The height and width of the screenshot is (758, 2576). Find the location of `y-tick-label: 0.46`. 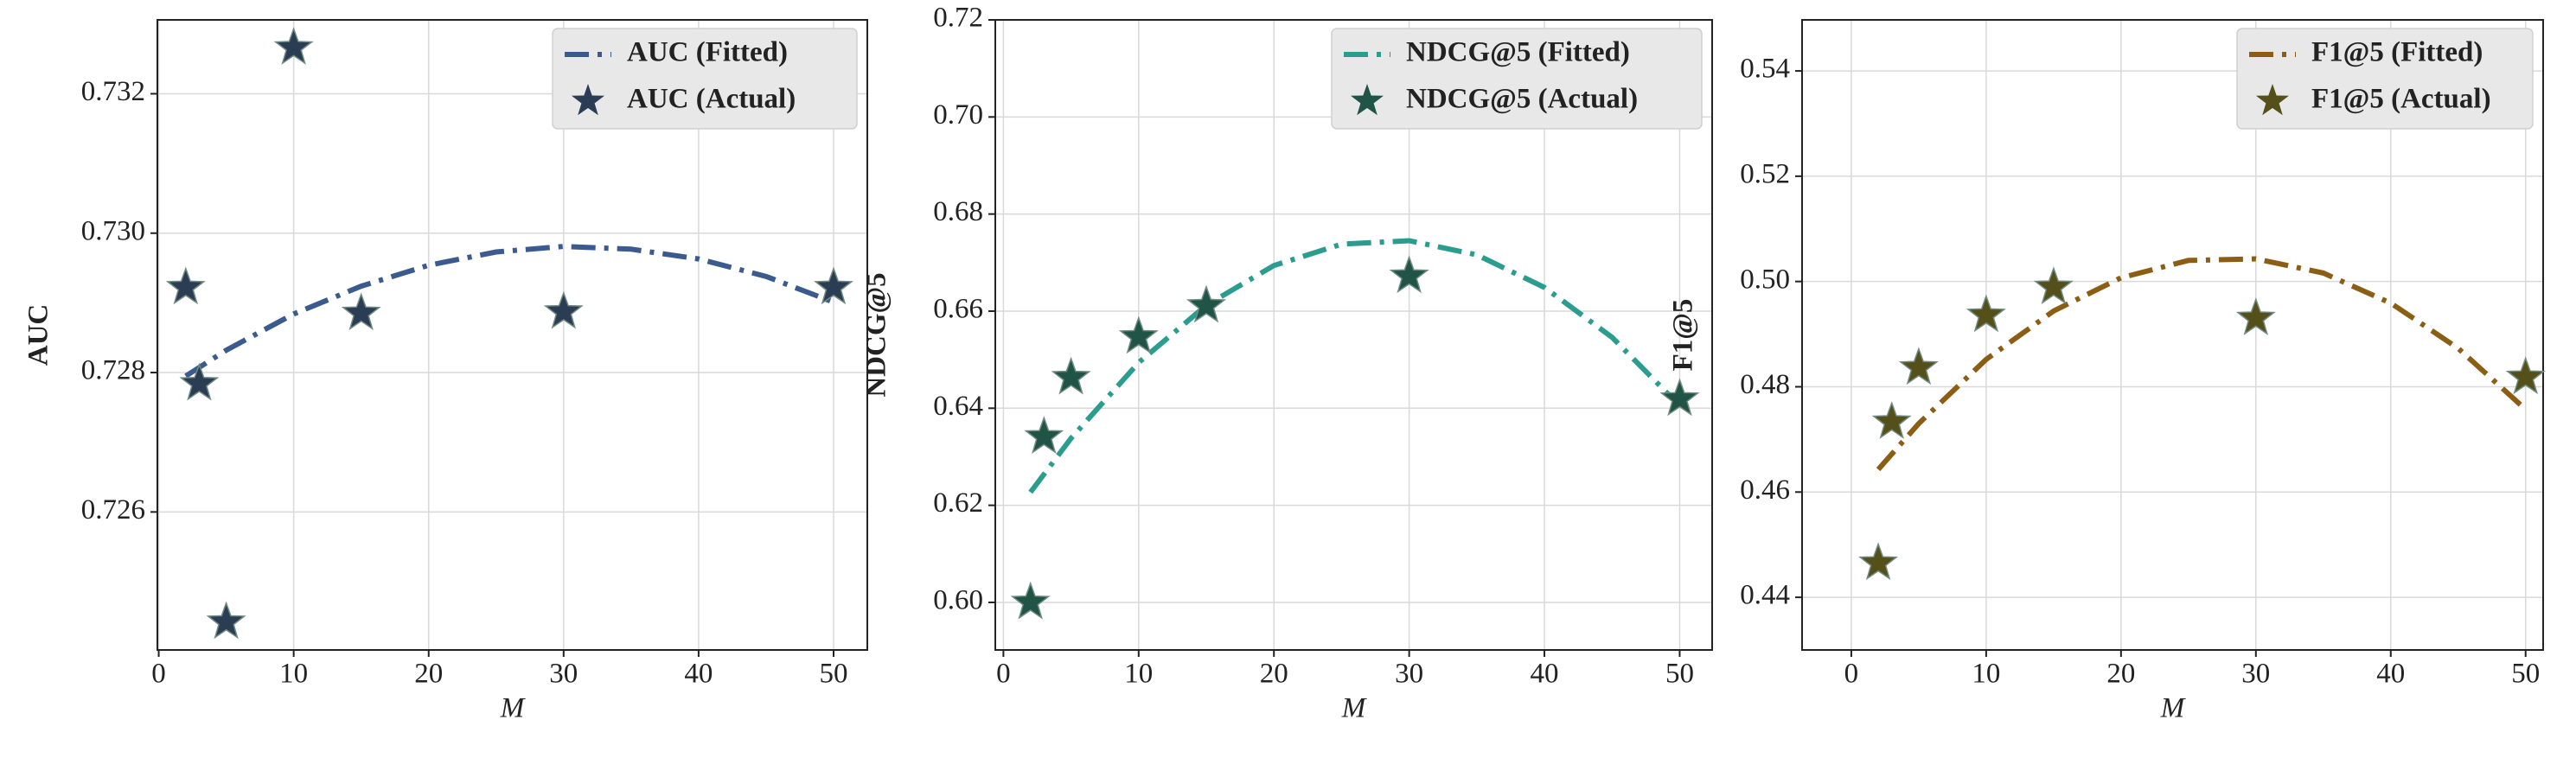

y-tick-label: 0.46 is located at coordinates (1765, 491).